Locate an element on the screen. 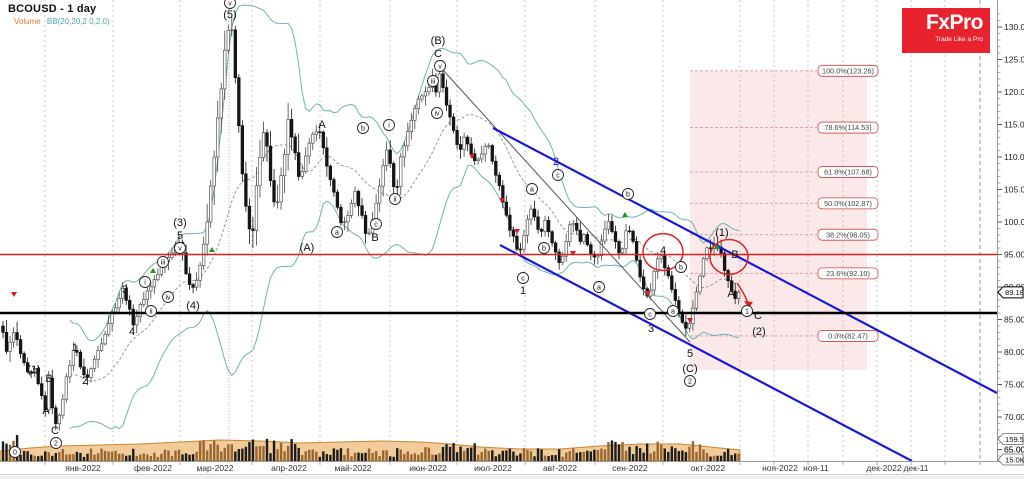  svg-text: 100.0%(123.26) is located at coordinates (848, 70).